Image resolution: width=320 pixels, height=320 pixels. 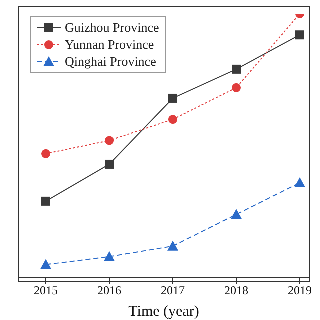 I want to click on x-tick-label: 2015, so click(x=46, y=291).